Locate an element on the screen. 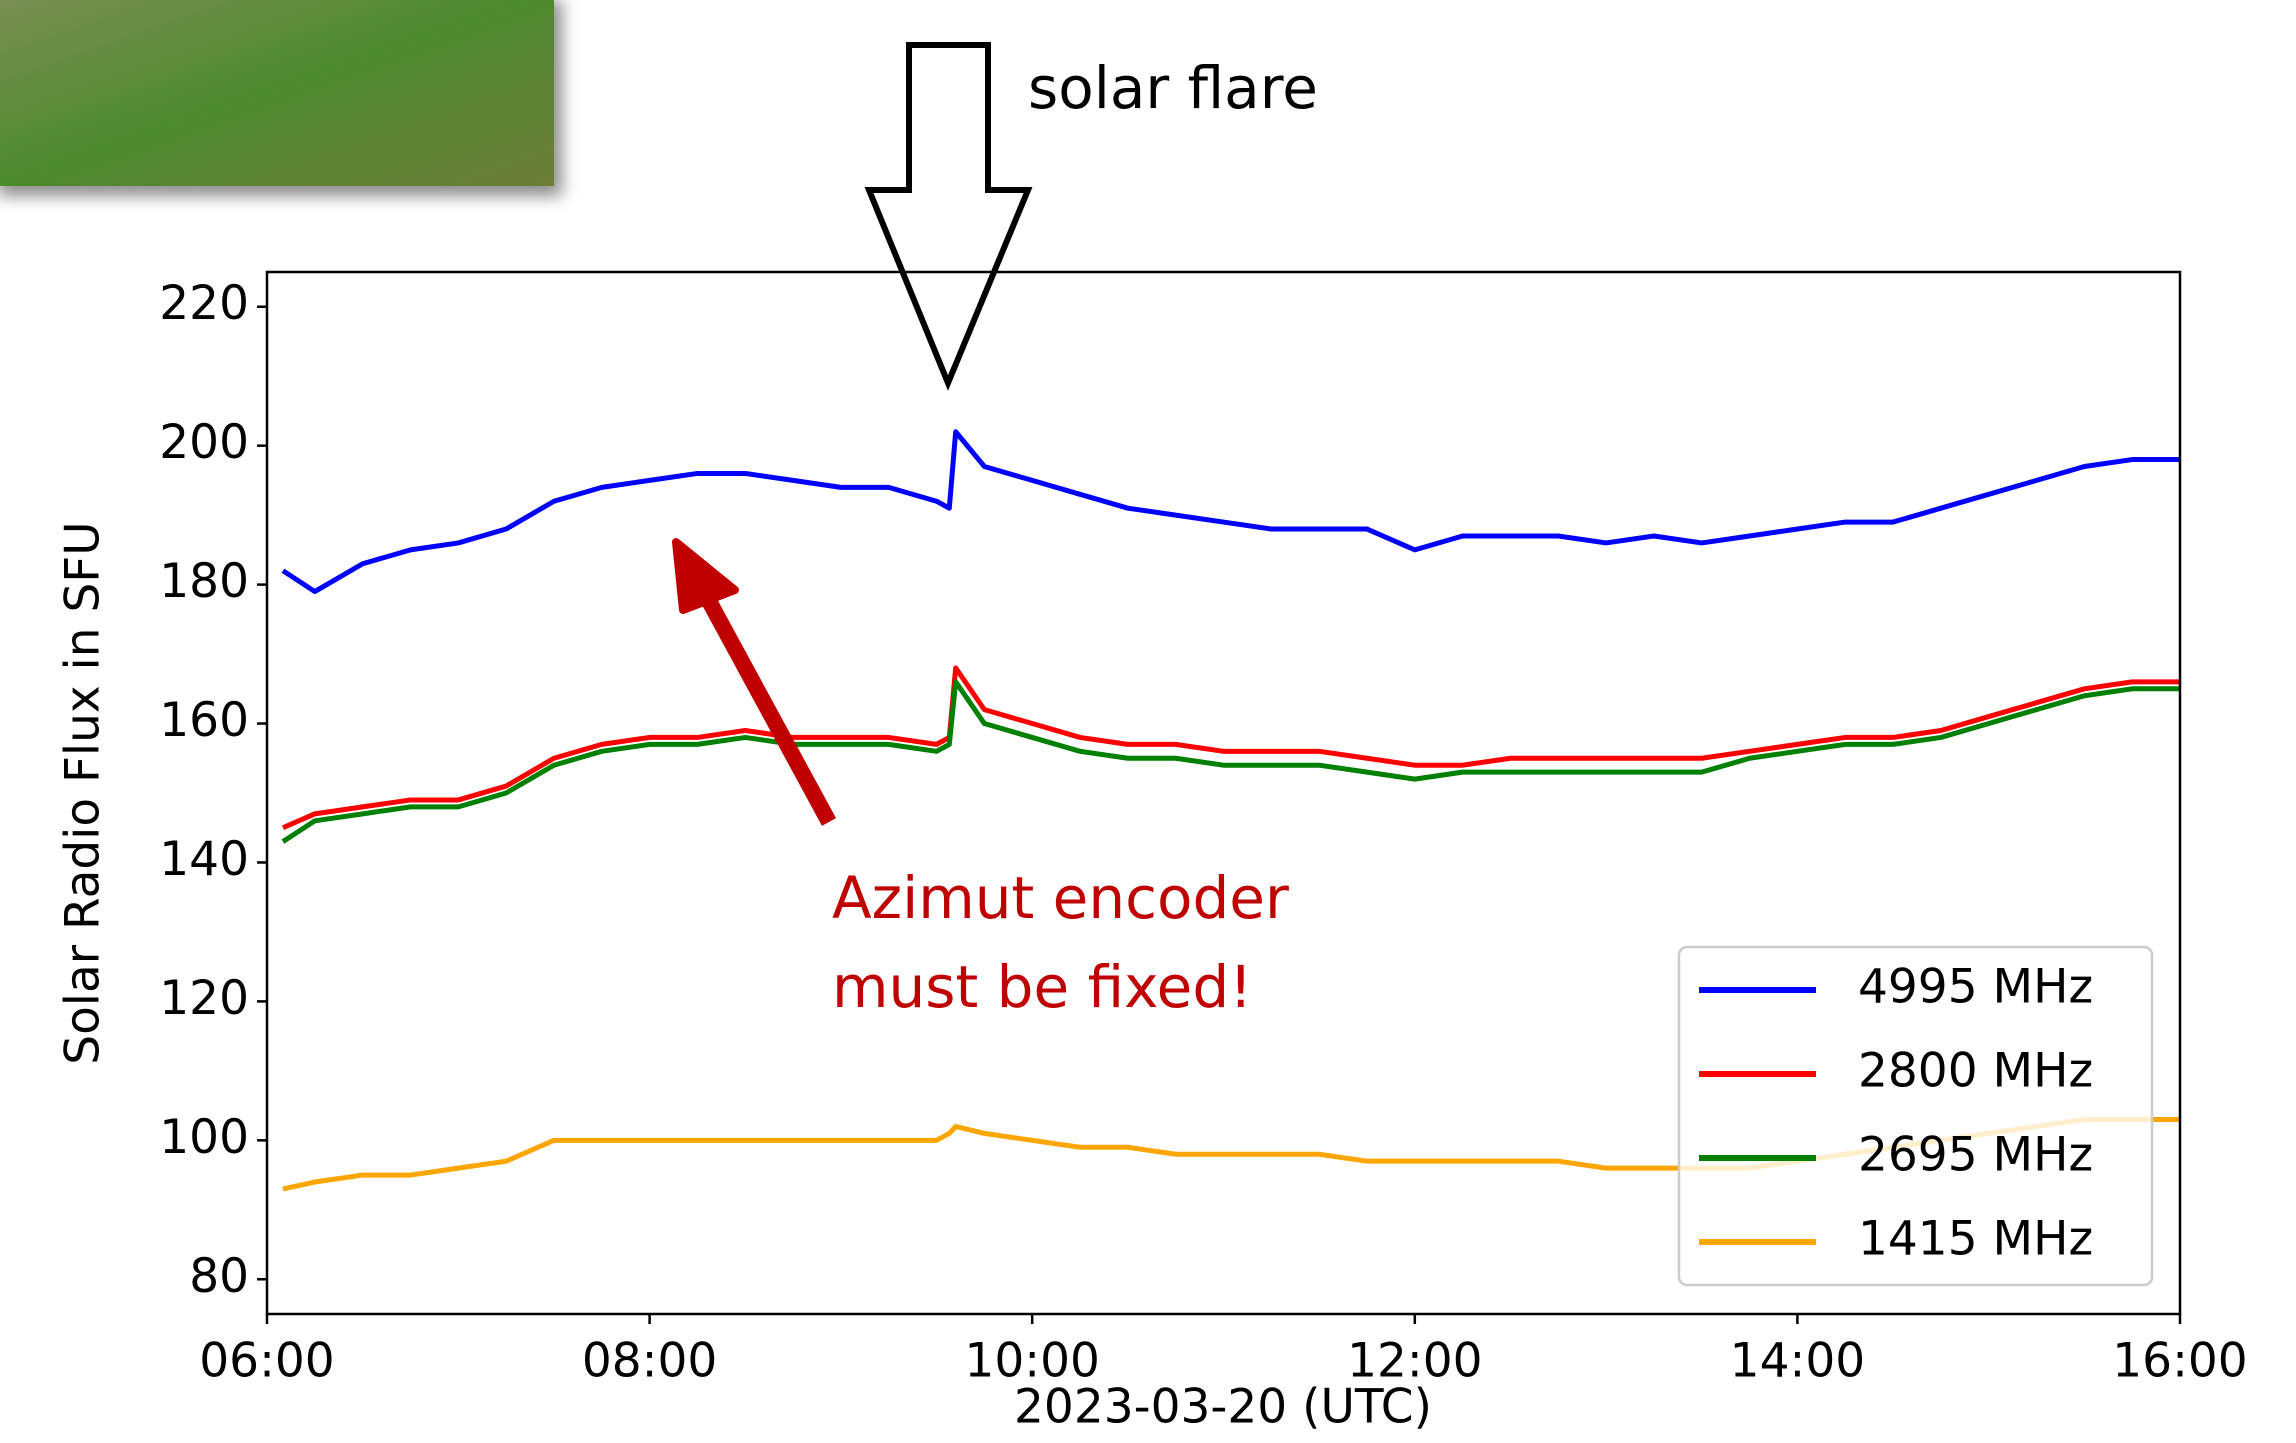 This screenshot has height=1443, width=2296. encoder-label: must be fixed! is located at coordinates (1042, 987).